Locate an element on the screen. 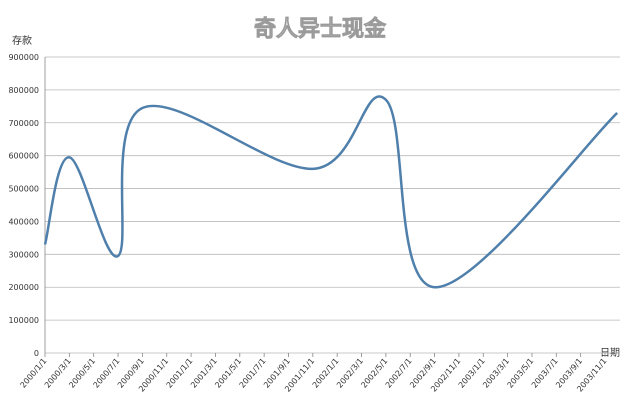 This screenshot has width=640, height=420. y-tick-label: 0 is located at coordinates (36, 353).